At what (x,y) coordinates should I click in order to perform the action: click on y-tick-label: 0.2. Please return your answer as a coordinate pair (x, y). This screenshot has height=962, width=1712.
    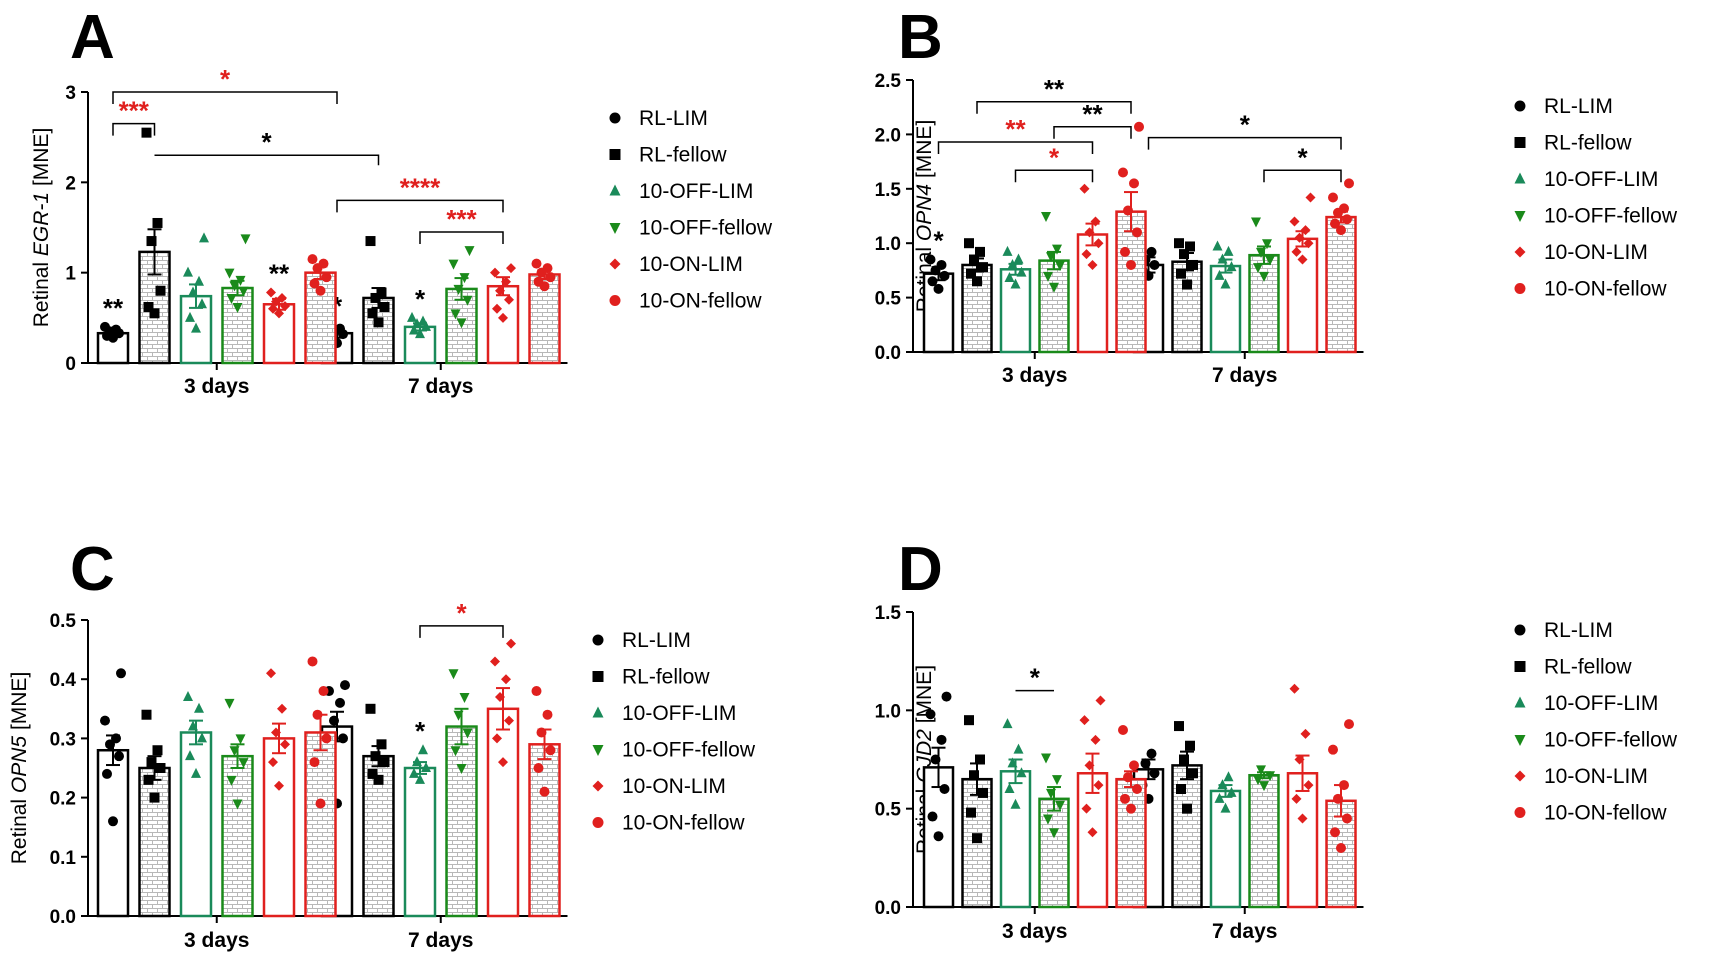
    Looking at the image, I should click on (63, 799).